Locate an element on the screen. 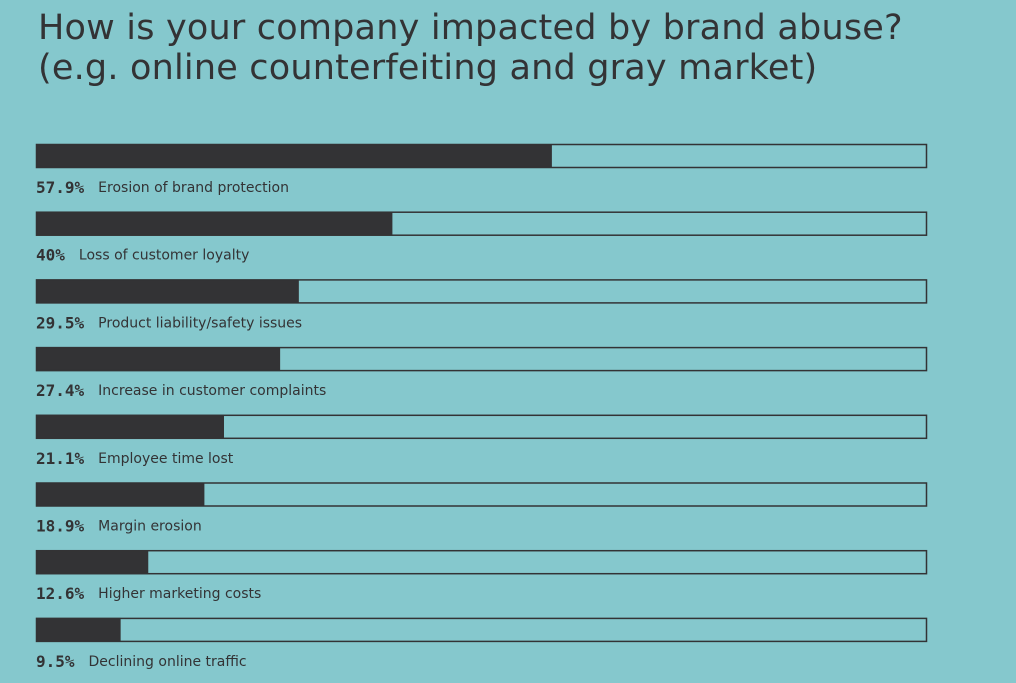 This screenshot has height=683, width=1016. category-label: Higher marketing costs is located at coordinates (179, 594).